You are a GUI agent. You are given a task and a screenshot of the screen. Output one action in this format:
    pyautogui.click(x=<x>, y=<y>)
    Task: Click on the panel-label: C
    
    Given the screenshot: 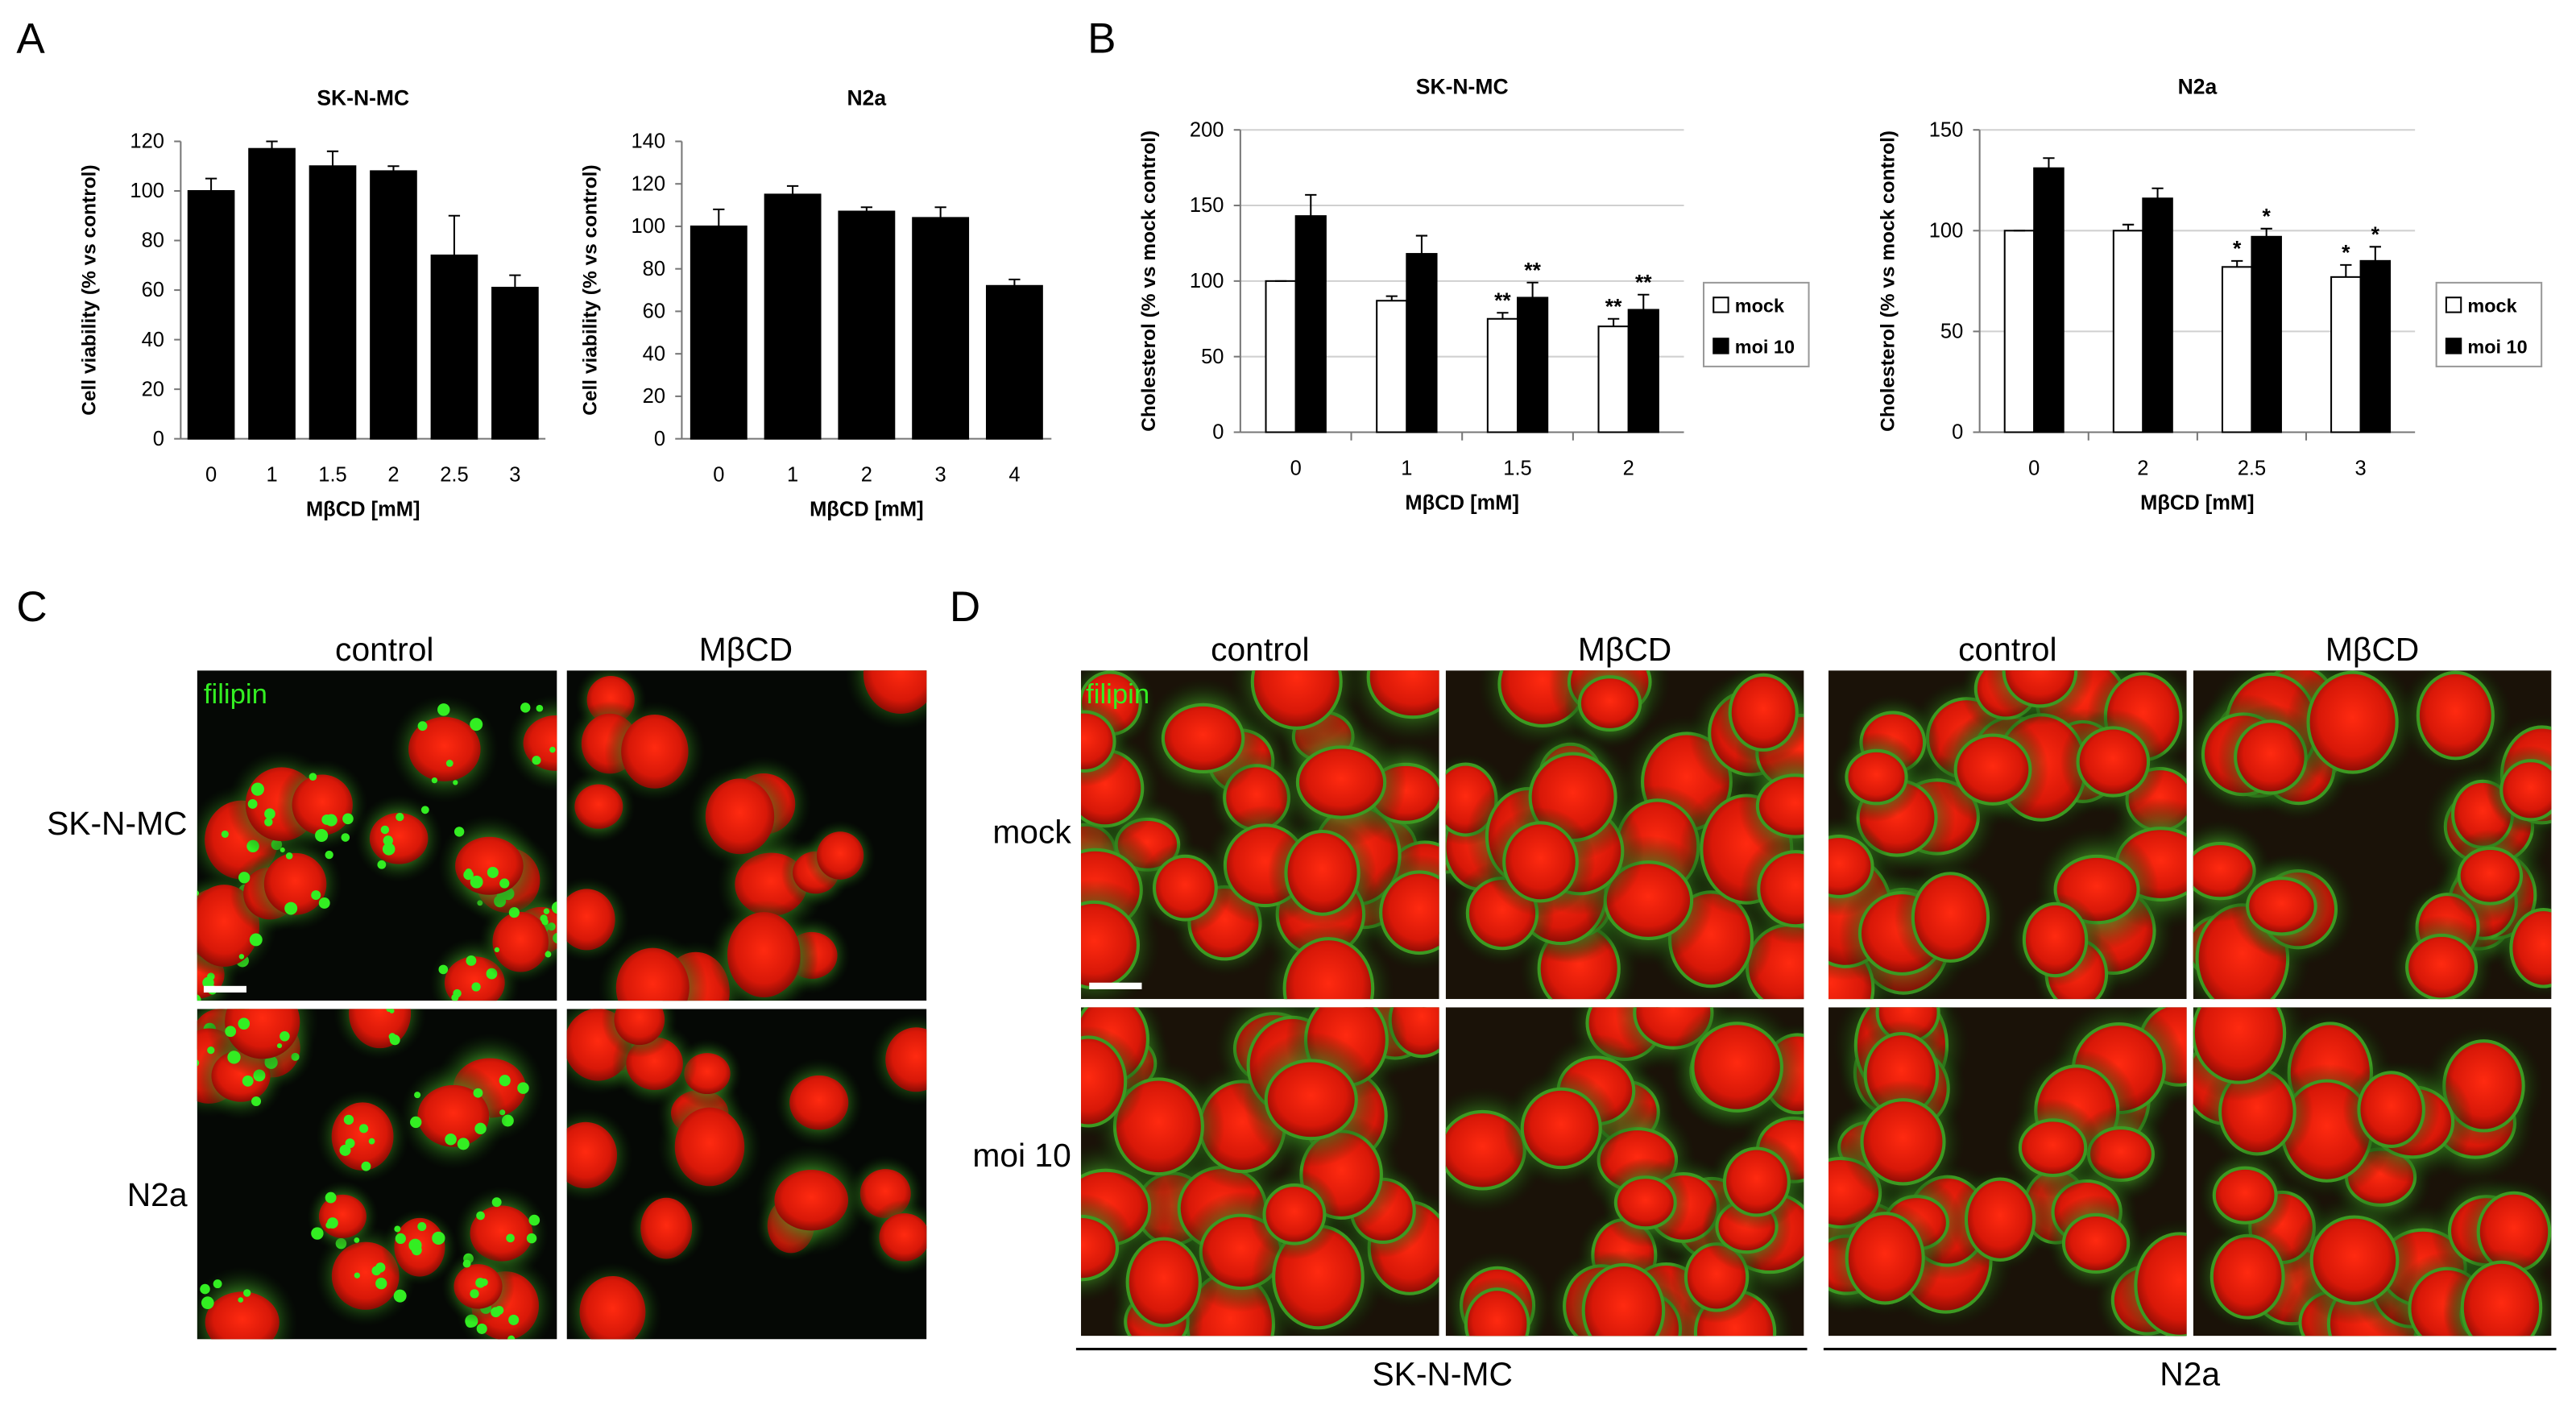 What is the action you would take?
    pyautogui.click(x=31, y=607)
    